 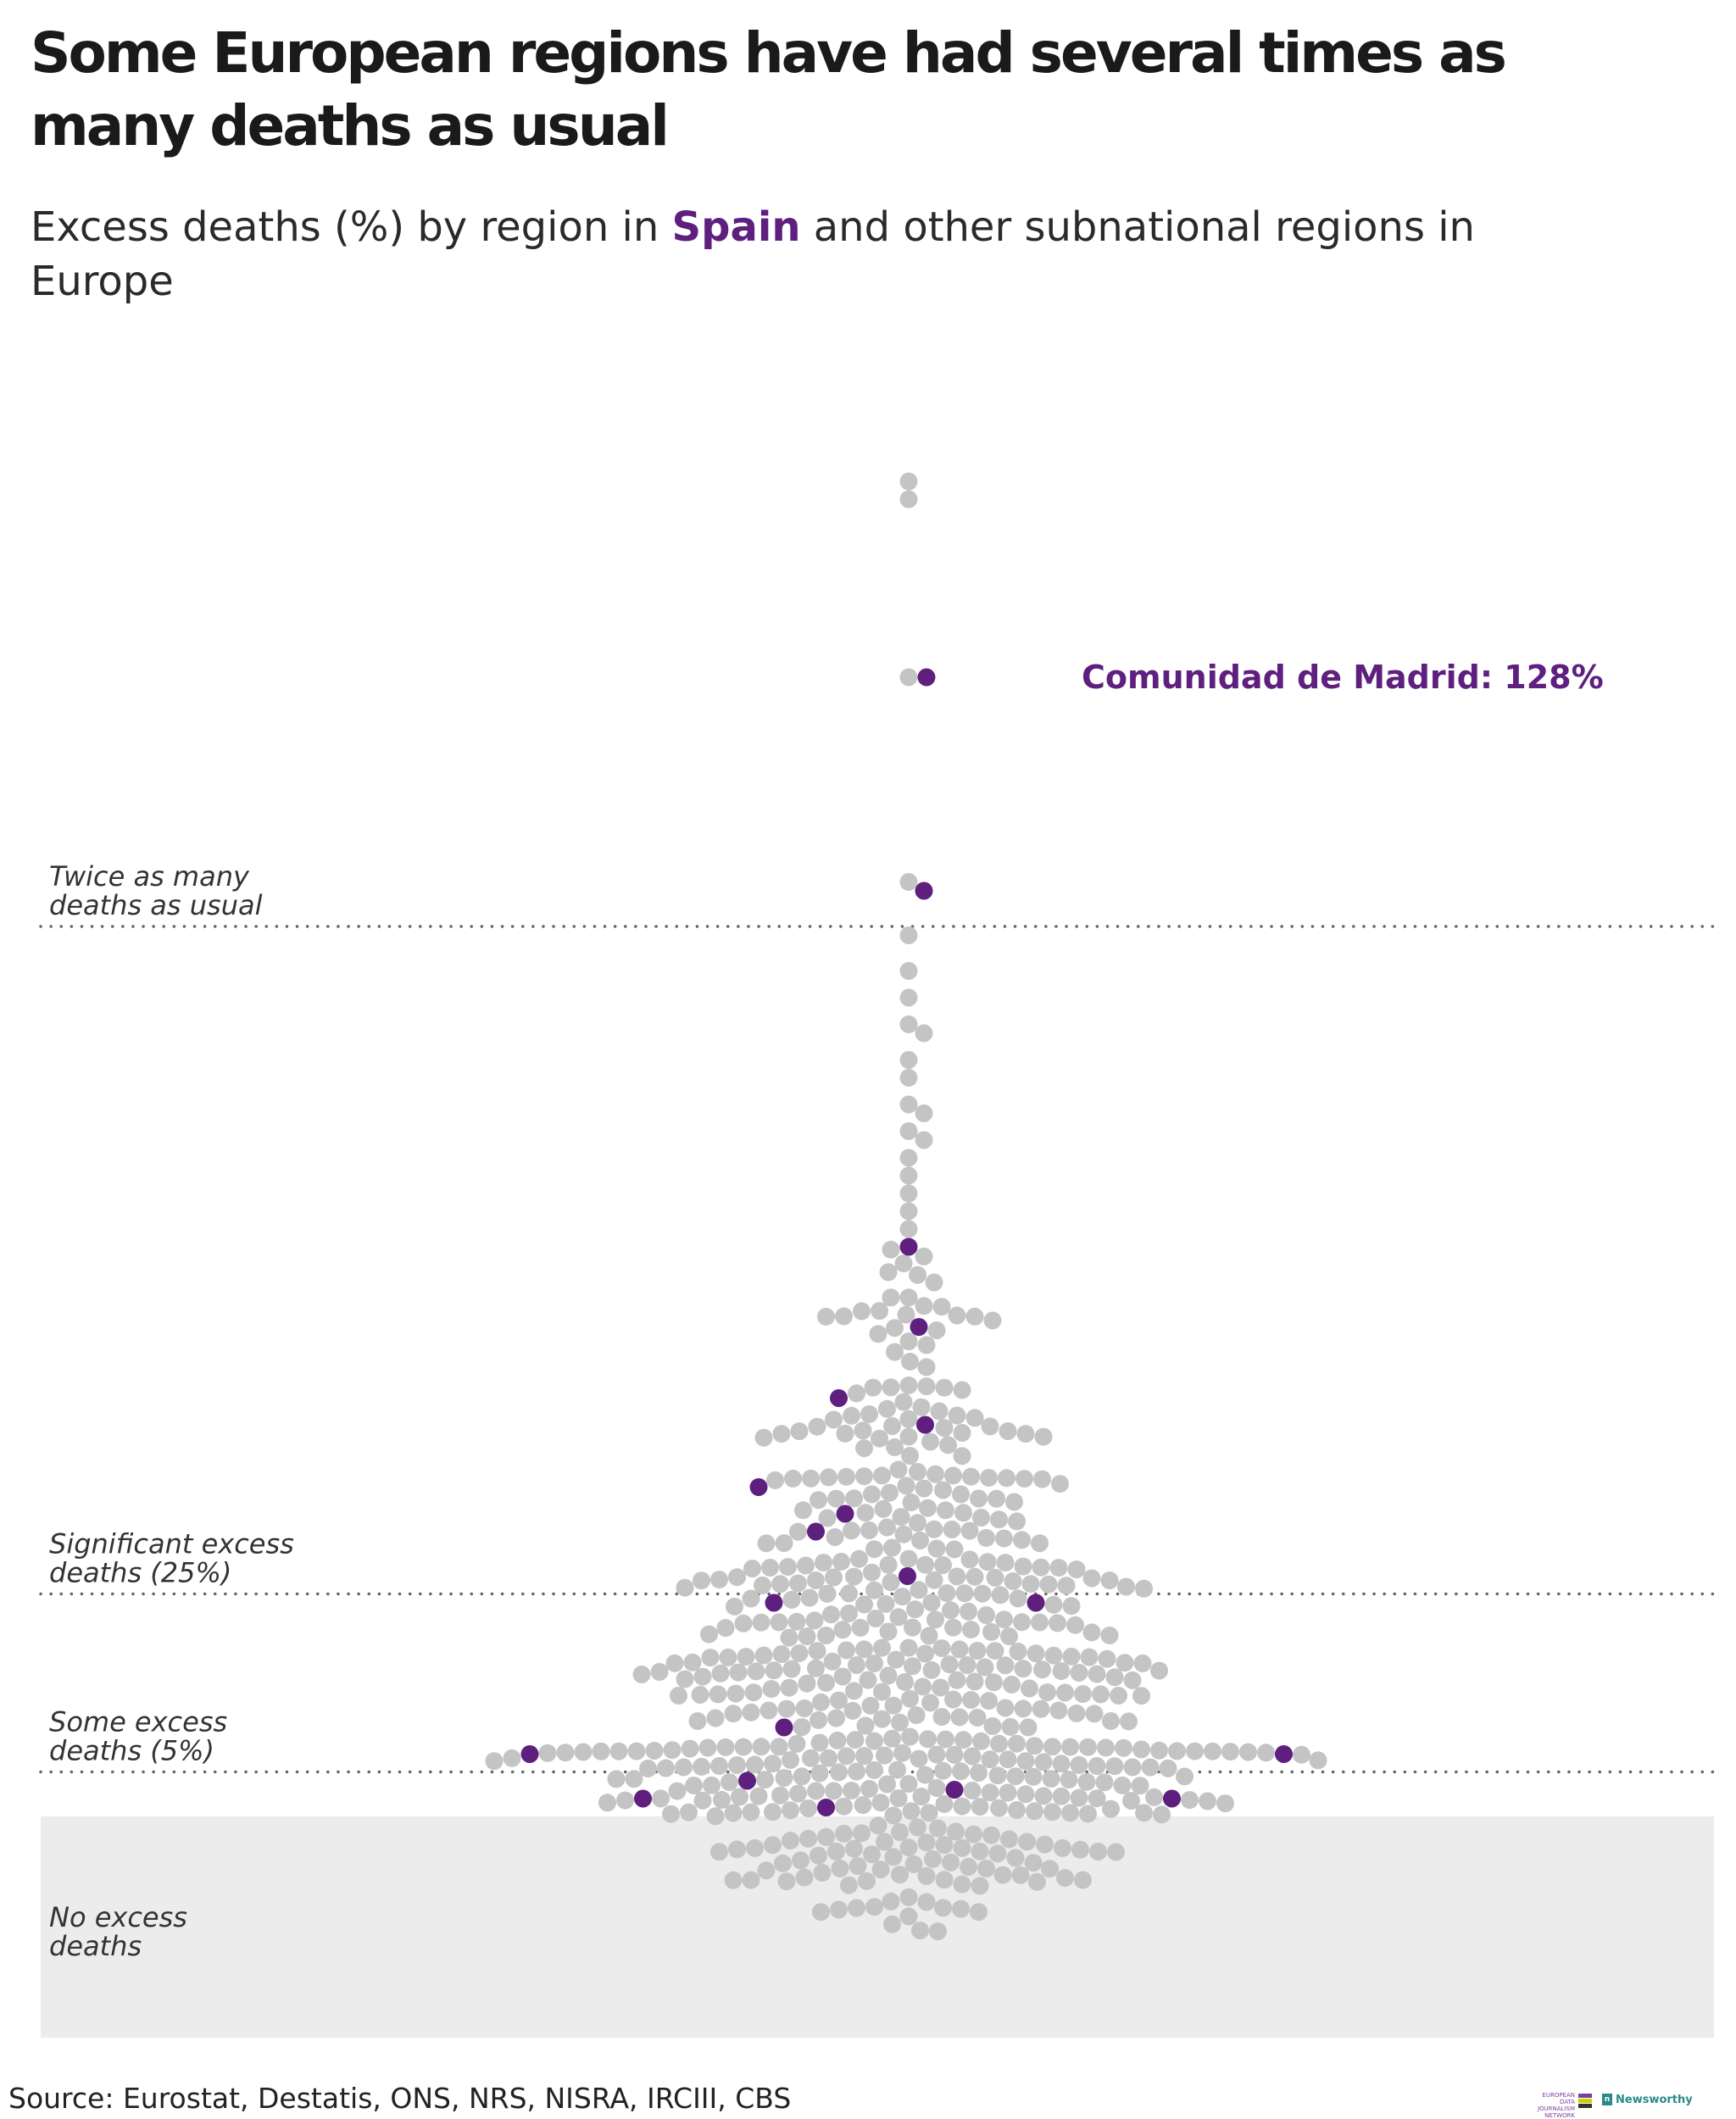 I want to click on edjnet-logo-icon, so click(x=1585, y=2101).